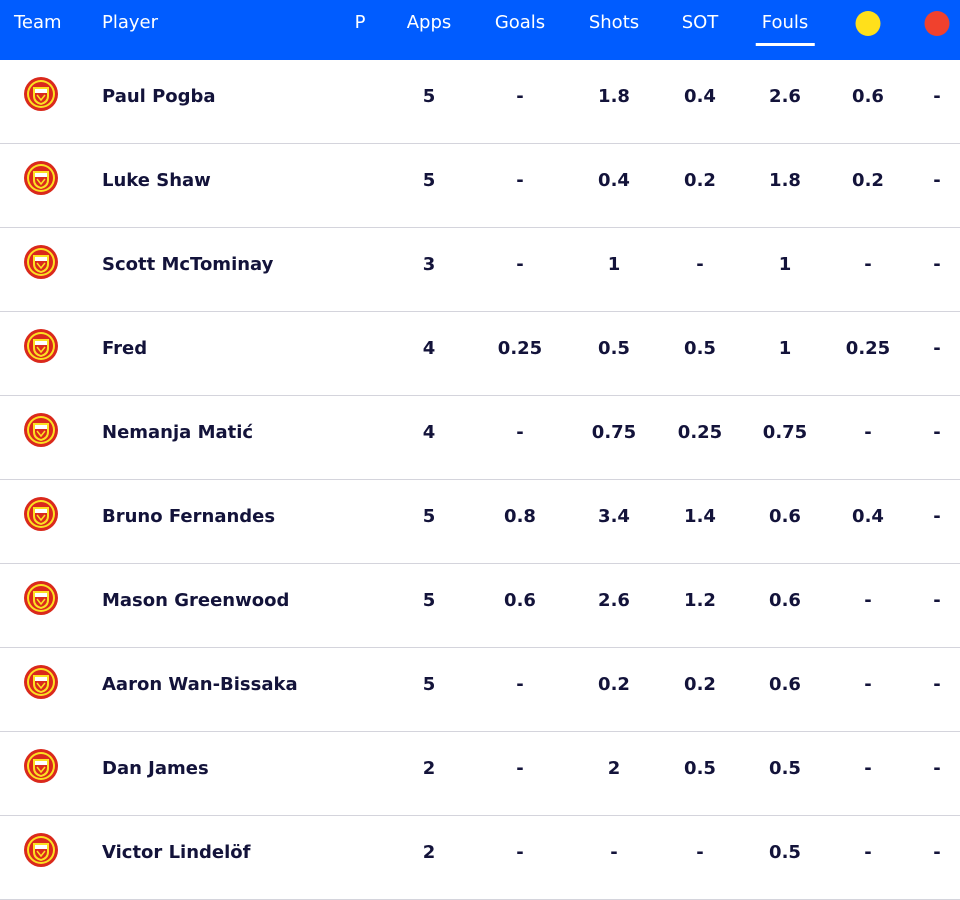 The width and height of the screenshot is (960, 900). I want to click on player-name: Luke Shaw, so click(156, 180).